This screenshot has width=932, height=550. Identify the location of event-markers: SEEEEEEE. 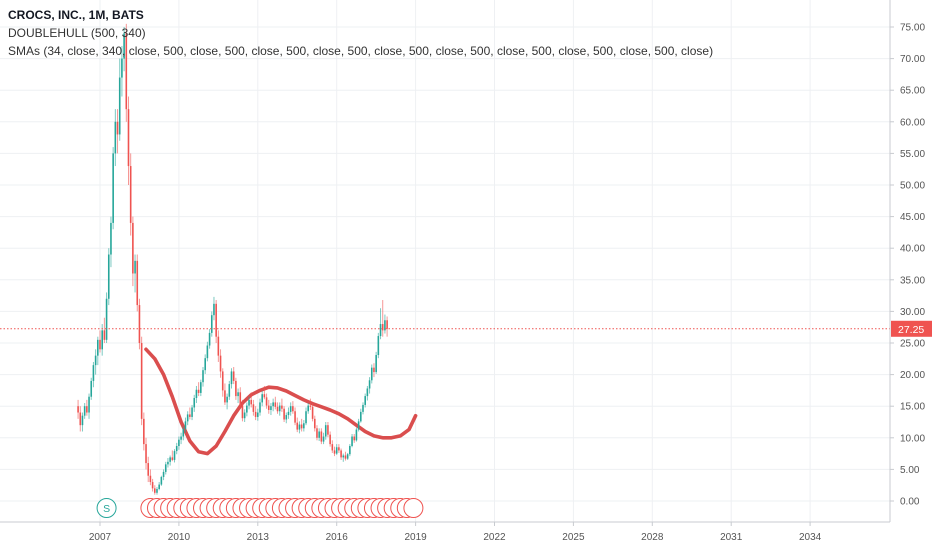
(260, 508).